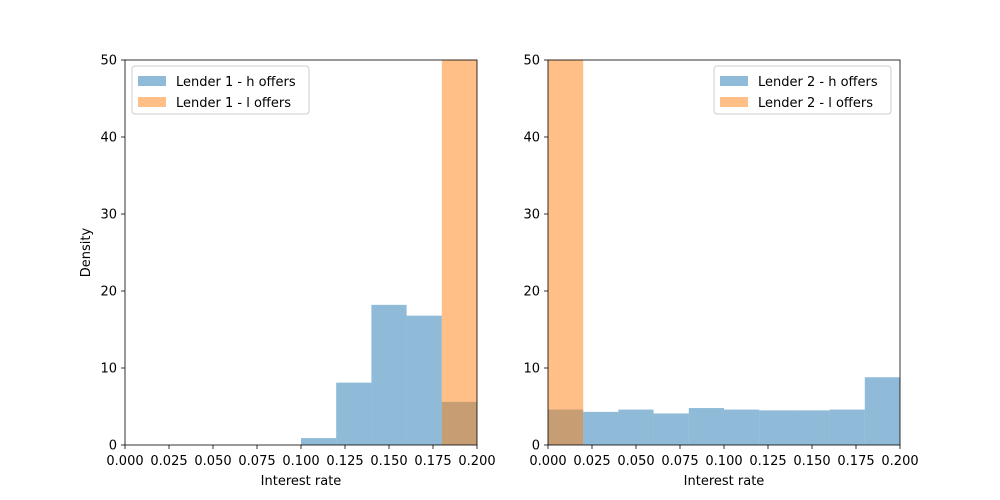 Image resolution: width=1000 pixels, height=500 pixels. I want to click on panel-2-bar-s2-b1, so click(566, 252).